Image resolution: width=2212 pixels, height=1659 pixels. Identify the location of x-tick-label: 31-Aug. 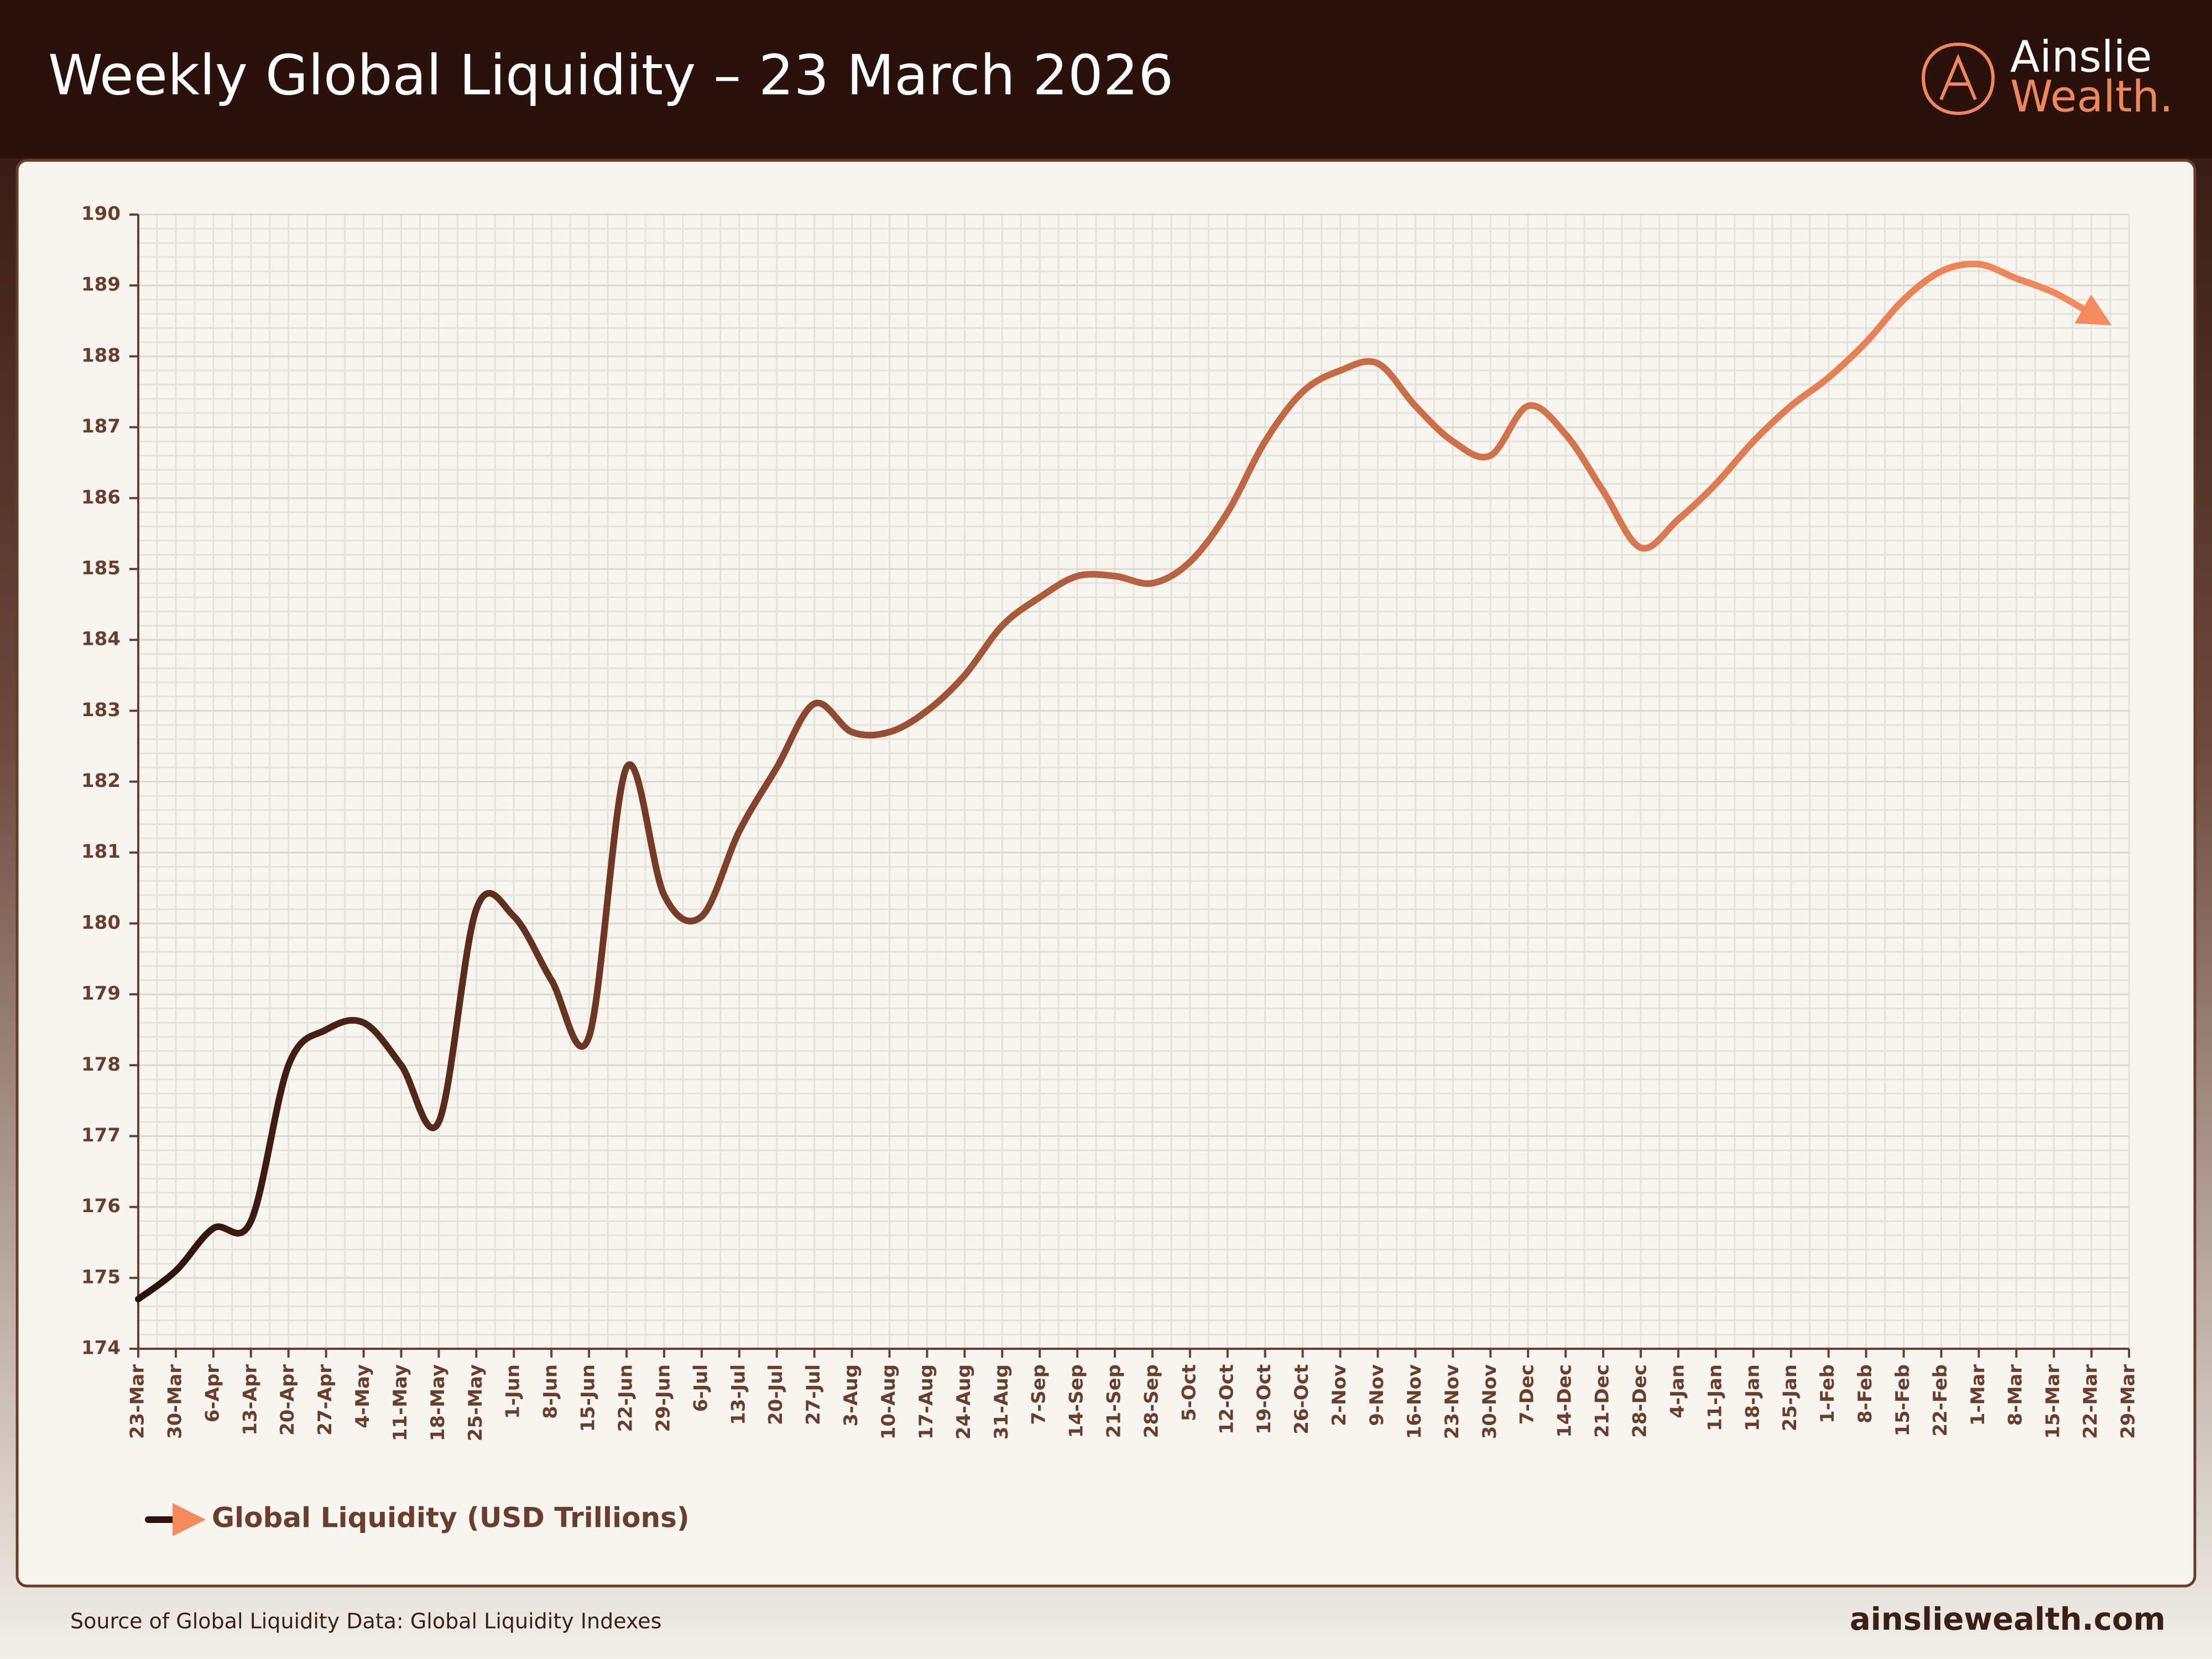
(1001, 1402).